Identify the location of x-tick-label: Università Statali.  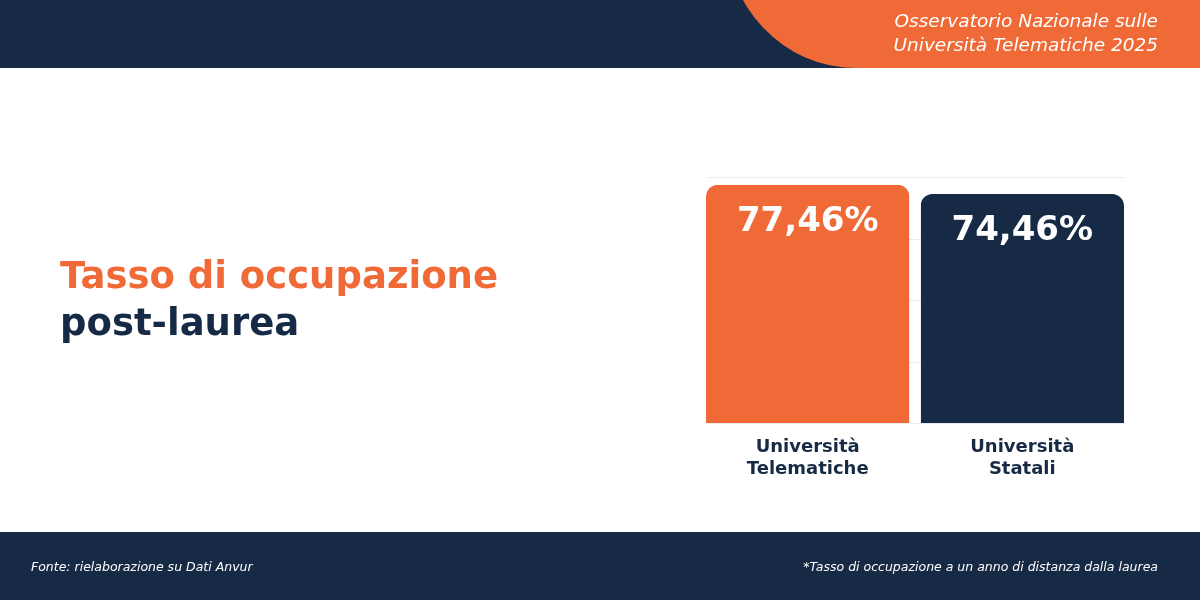
(1022, 456).